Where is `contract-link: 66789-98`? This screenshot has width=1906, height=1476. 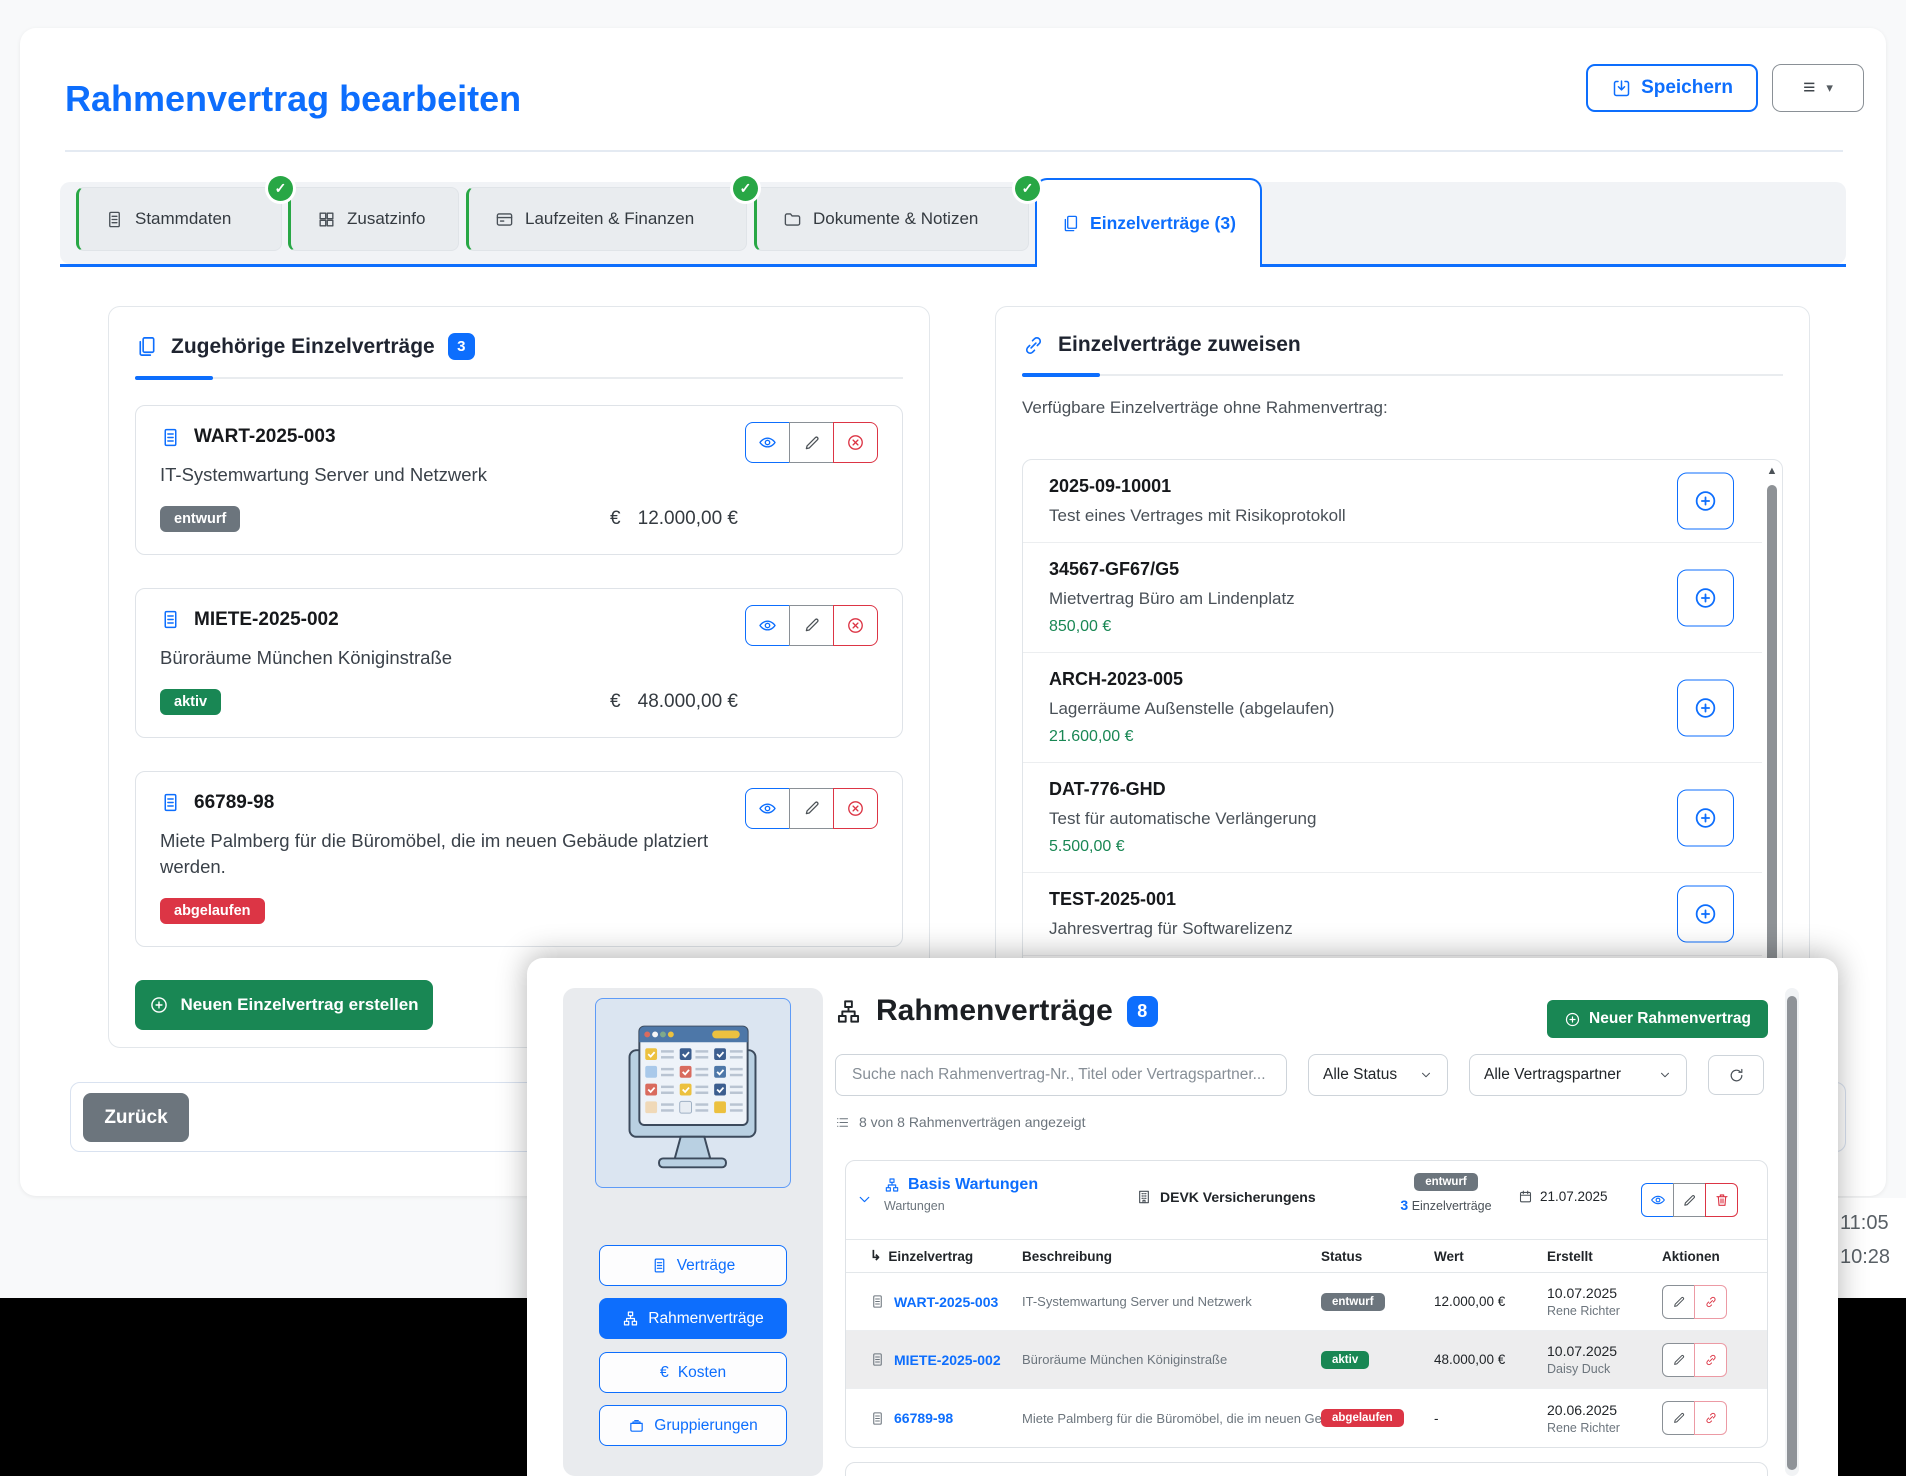
contract-link: 66789-98 is located at coordinates (924, 1418).